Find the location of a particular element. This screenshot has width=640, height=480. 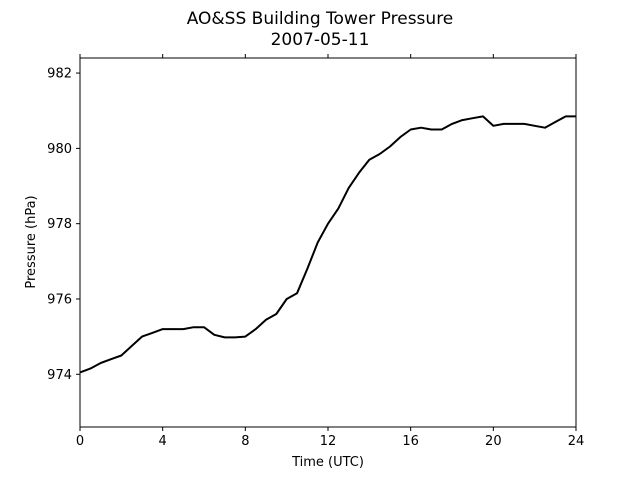

x-axis-label: Time (UTC) is located at coordinates (327, 462).